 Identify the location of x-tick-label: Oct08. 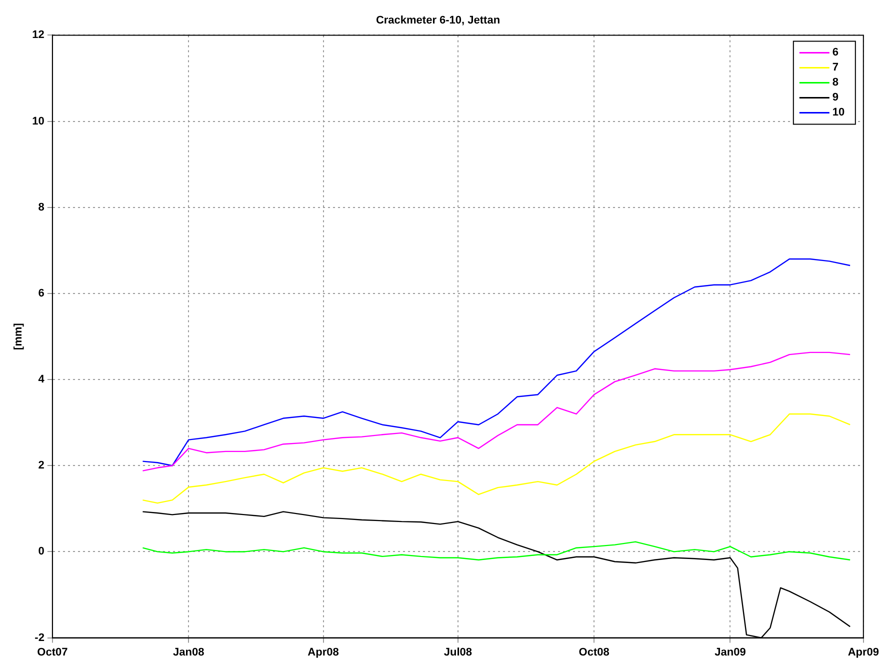
(594, 652).